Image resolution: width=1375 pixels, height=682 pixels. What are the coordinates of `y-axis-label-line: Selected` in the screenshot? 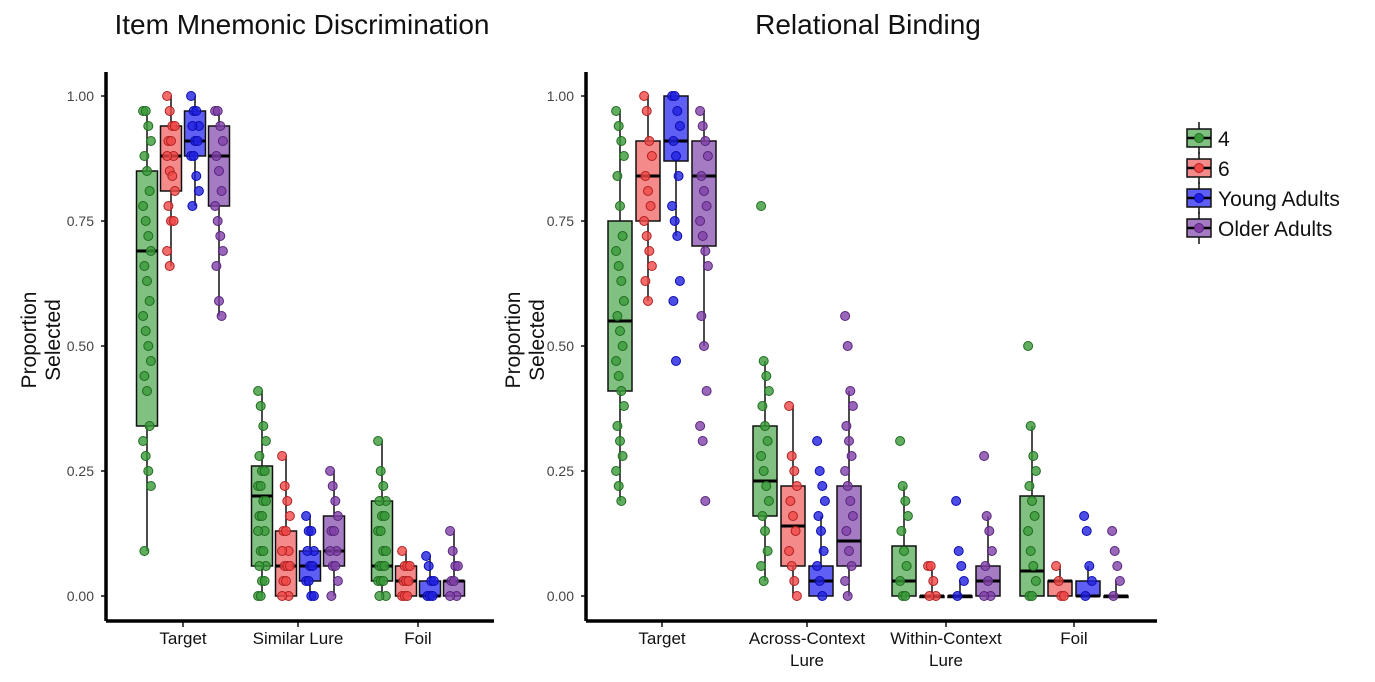 It's located at (53, 340).